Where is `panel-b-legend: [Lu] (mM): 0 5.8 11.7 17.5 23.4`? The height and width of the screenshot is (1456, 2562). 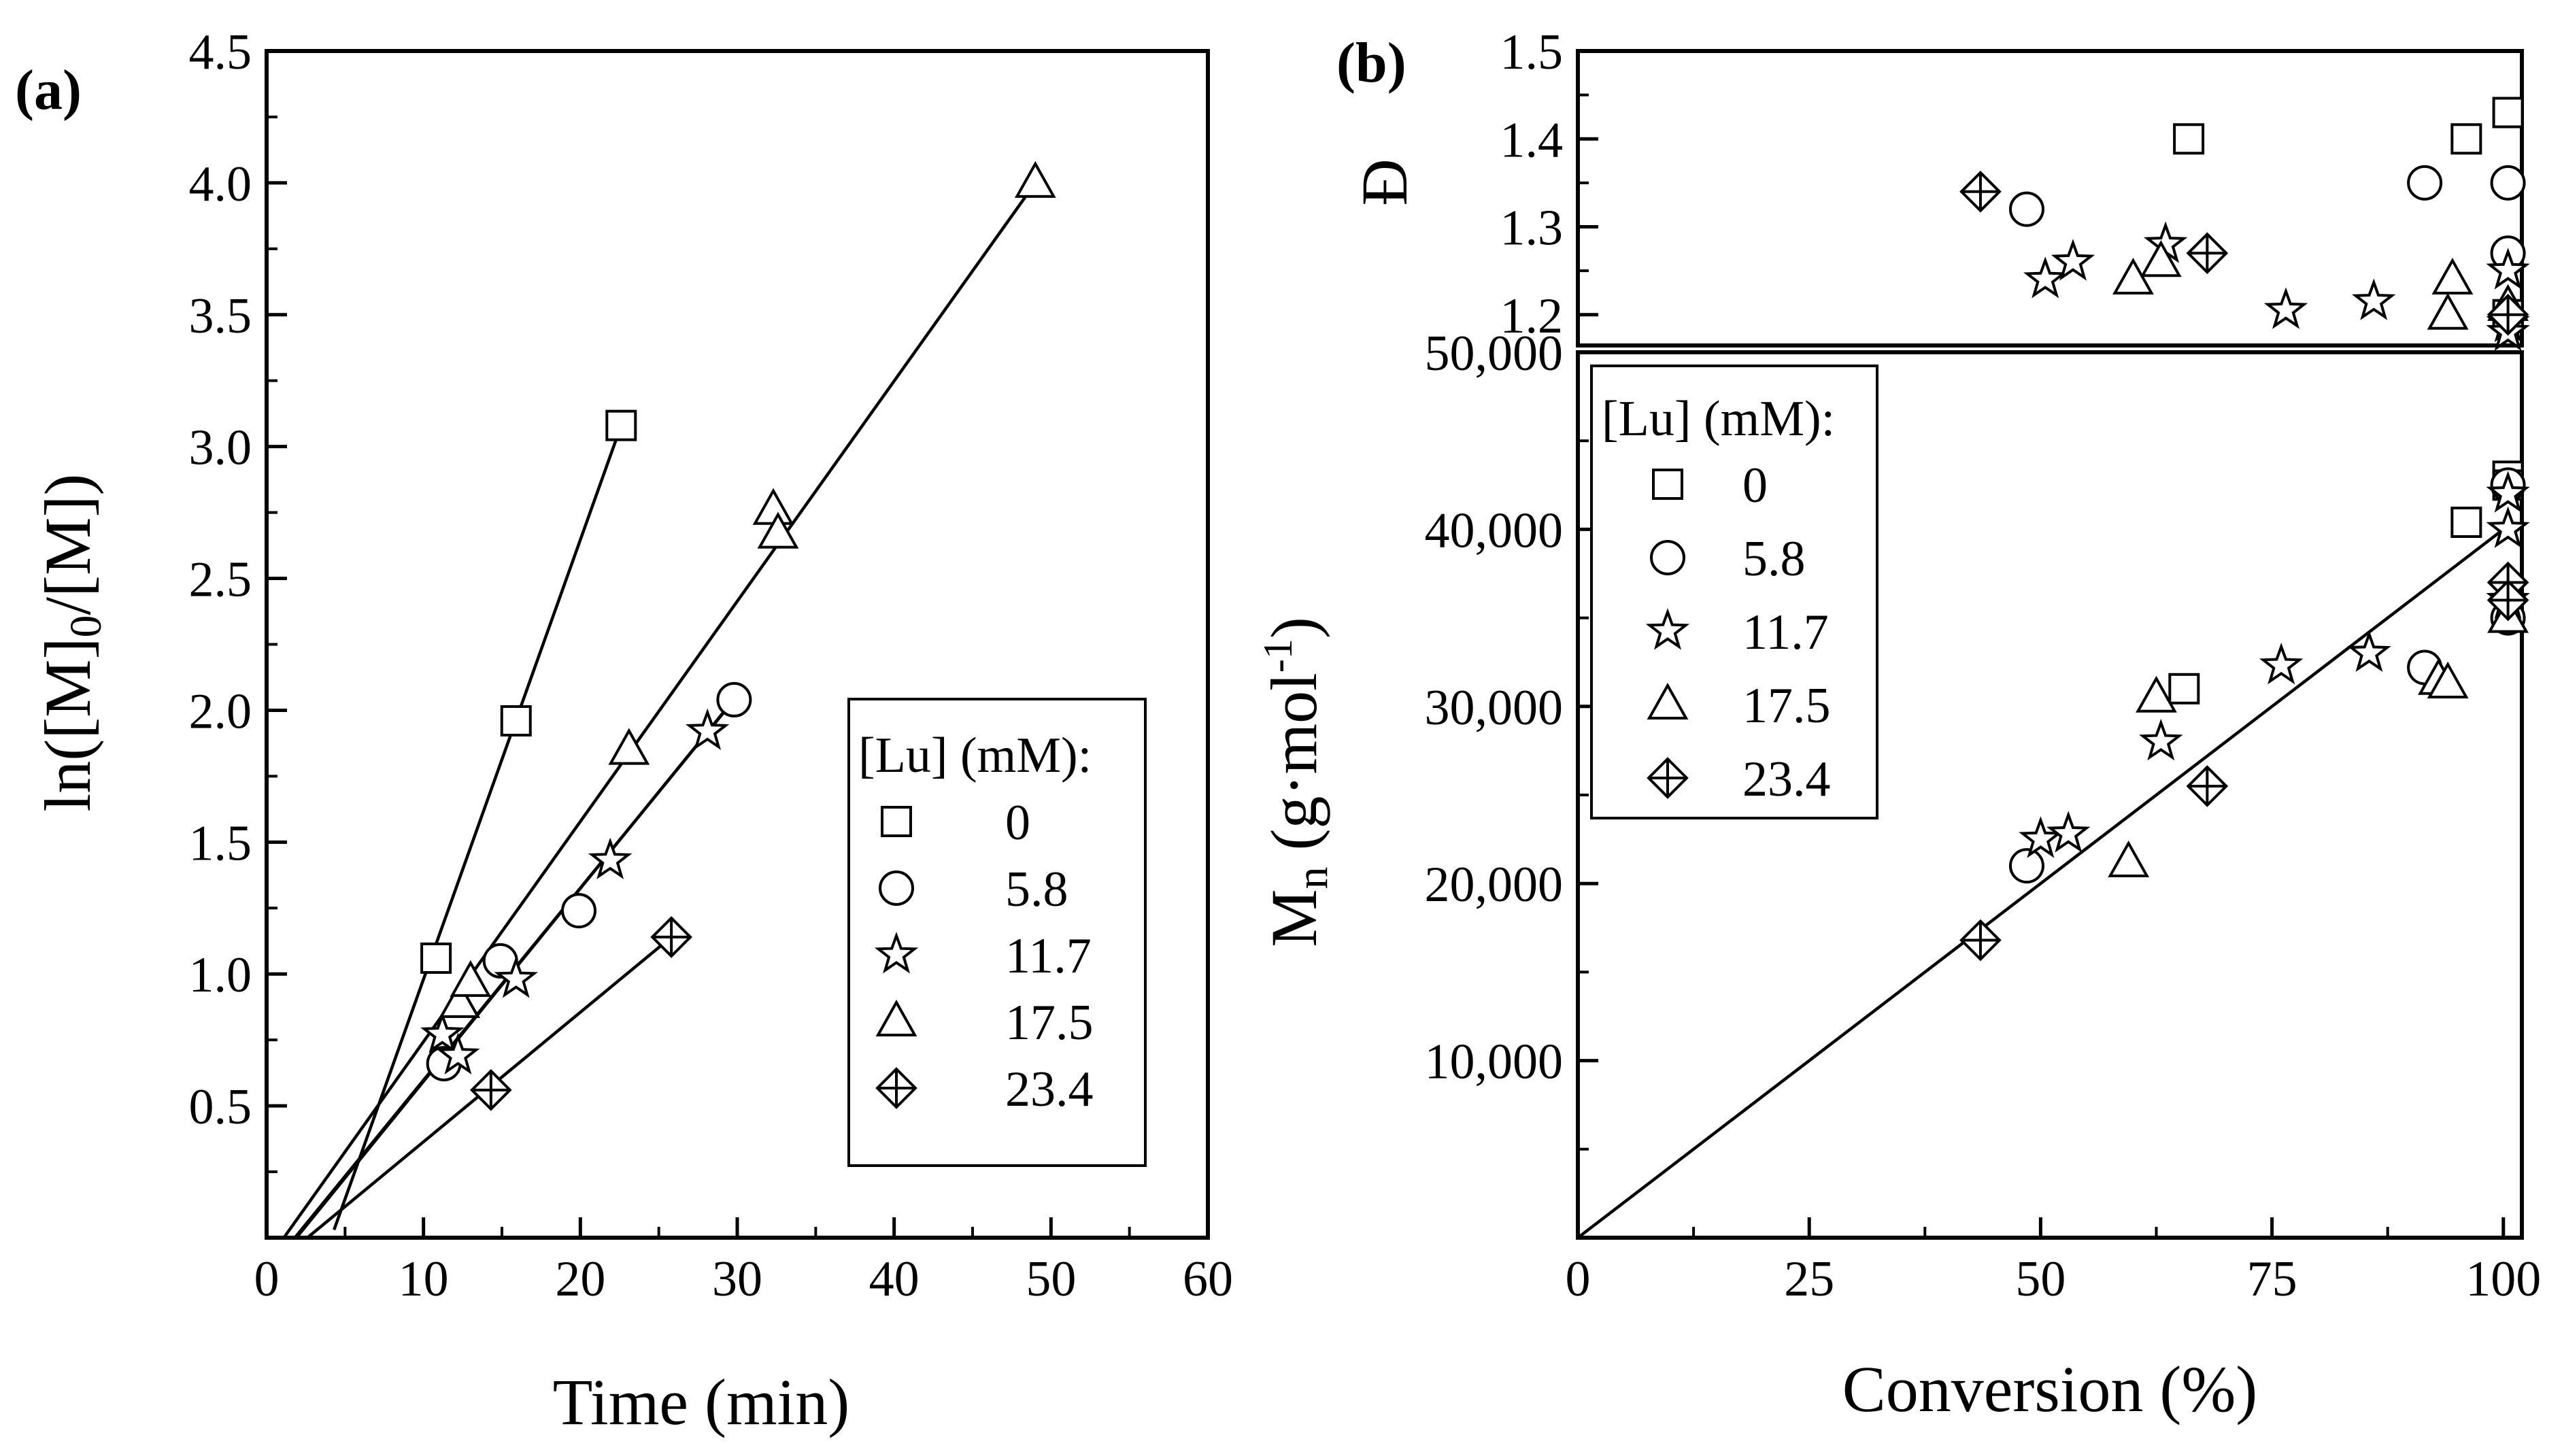
panel-b-legend: [Lu] (mM): 0 5.8 11.7 17.5 23.4 is located at coordinates (1734, 592).